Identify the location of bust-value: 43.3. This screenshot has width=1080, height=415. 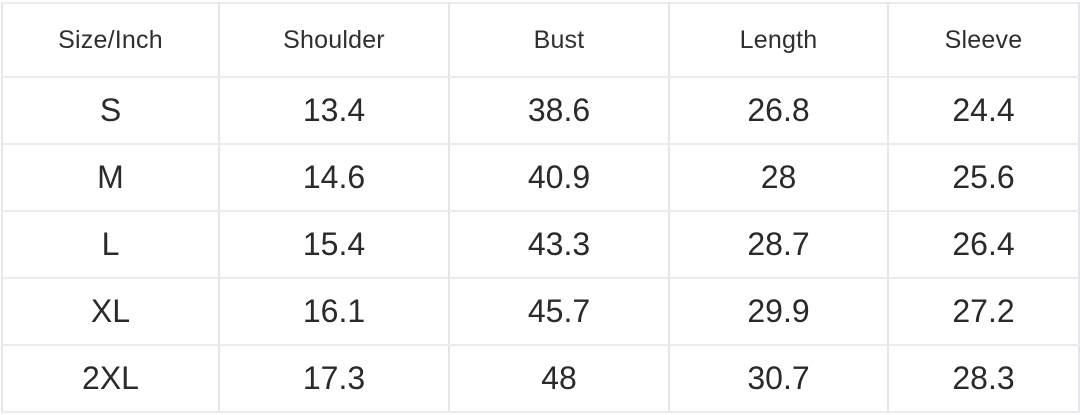
(559, 244).